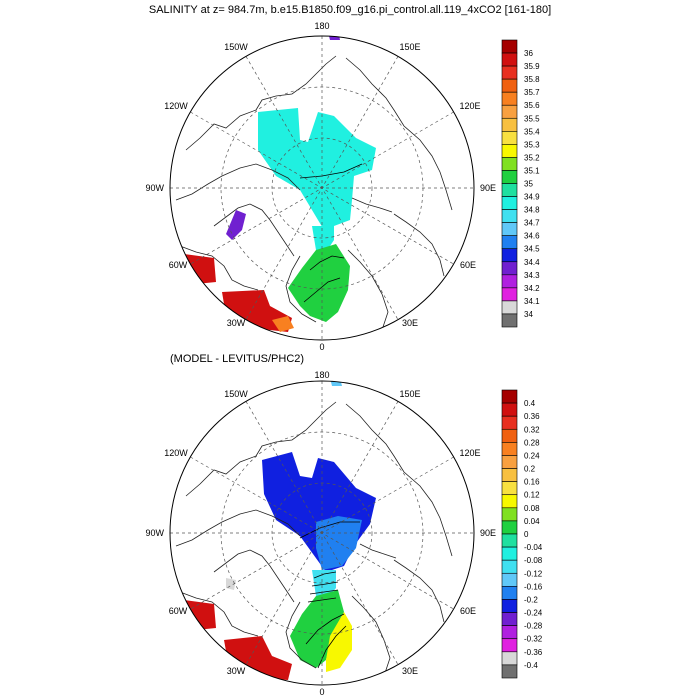 This screenshot has height=700, width=700. I want to click on colorbar-tick-label: 36, so click(528, 53).